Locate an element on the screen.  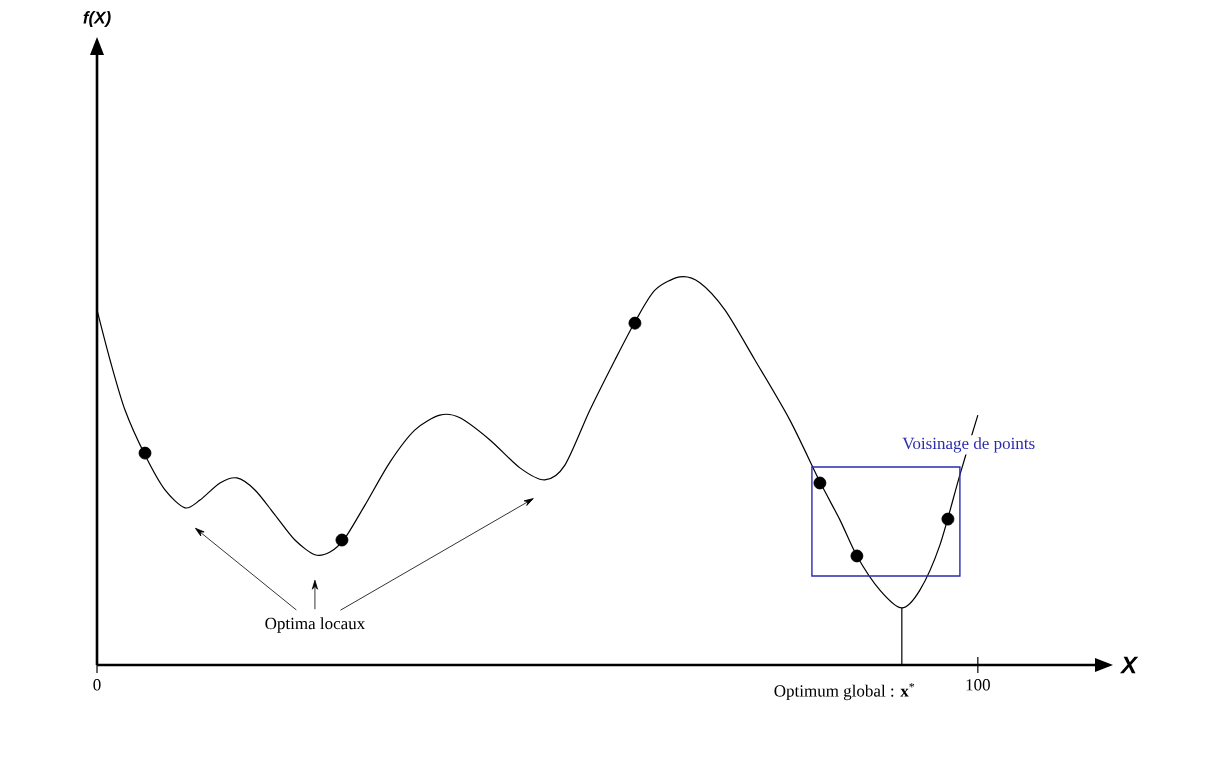
x-tick-label: 100 is located at coordinates (978, 685).